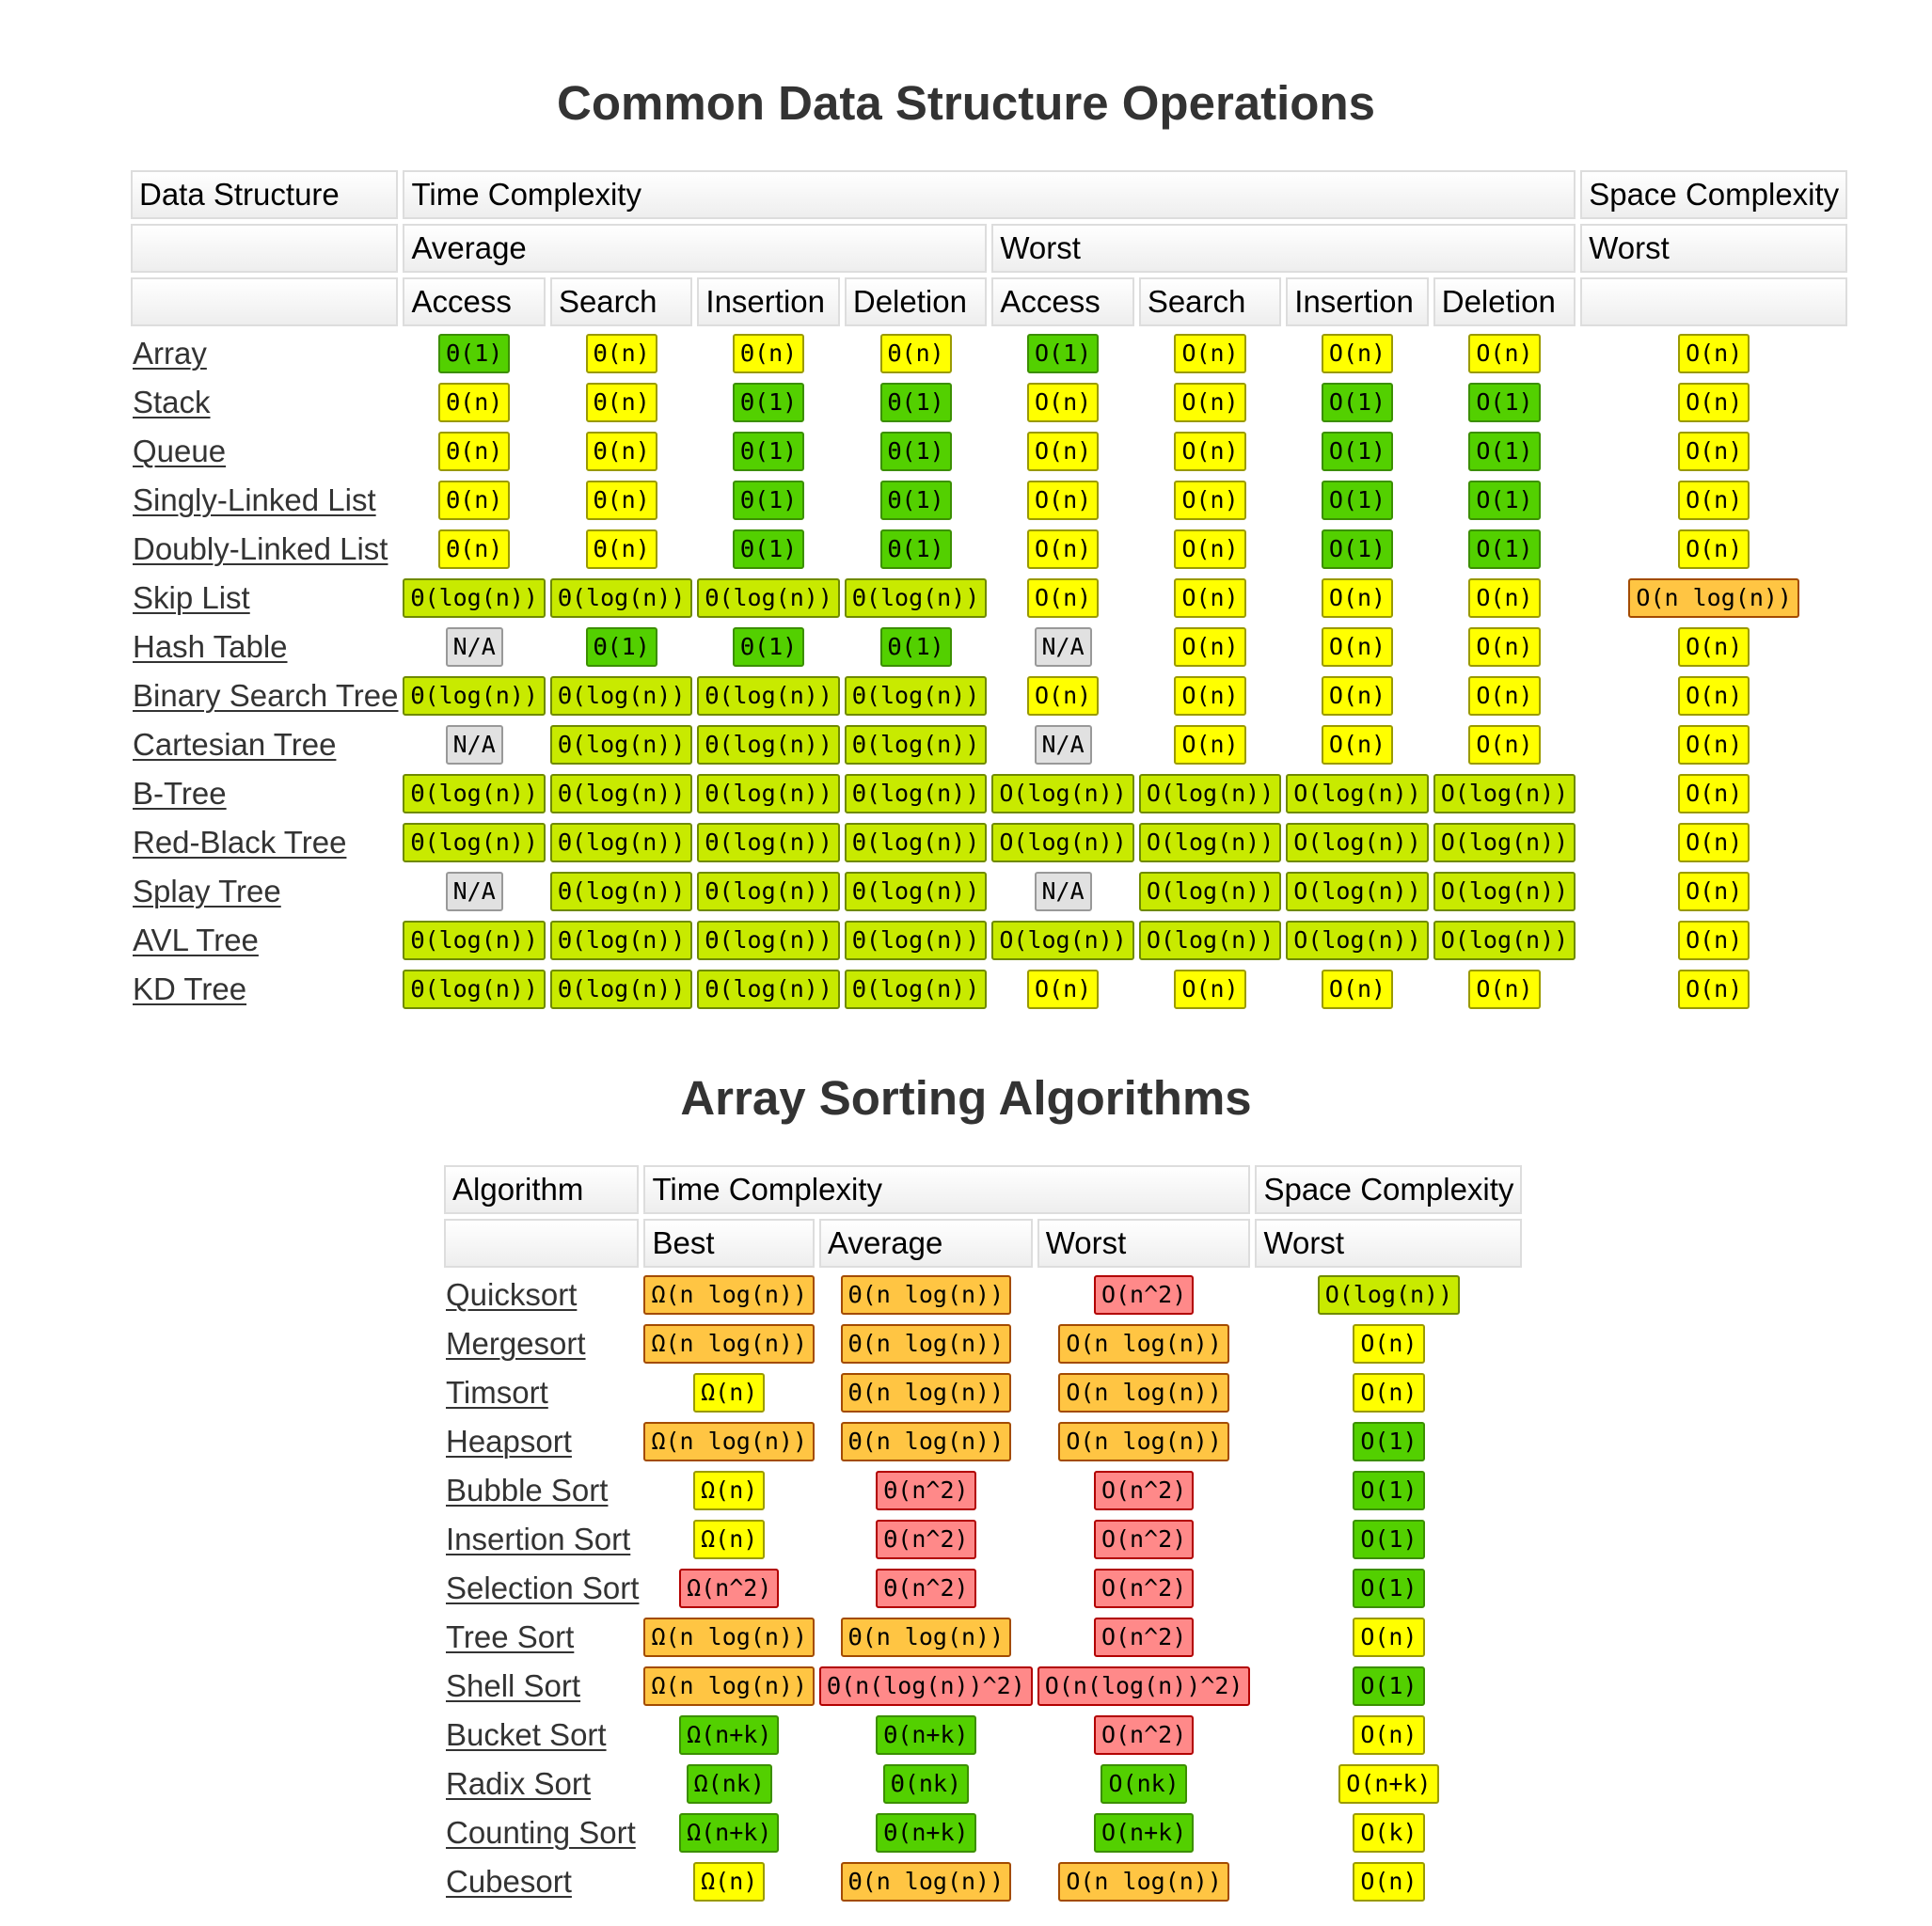  What do you see at coordinates (260, 548) in the screenshot?
I see `row-link-doubly-linked-list: Doubly-Linked List` at bounding box center [260, 548].